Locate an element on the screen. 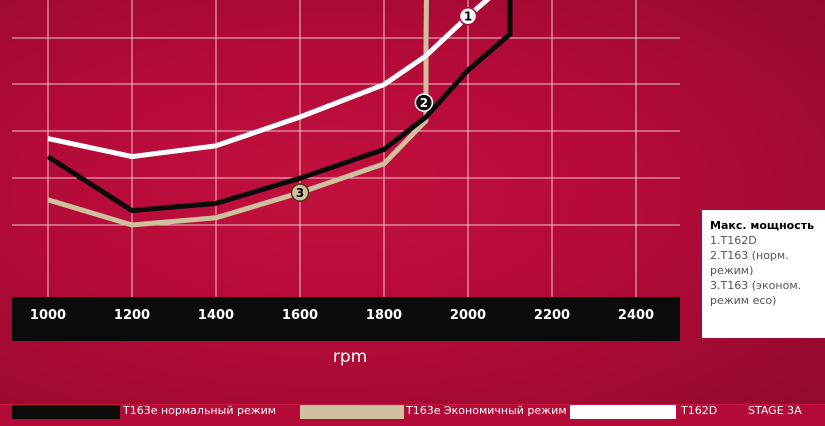  marker-1-circle is located at coordinates (468, 16).